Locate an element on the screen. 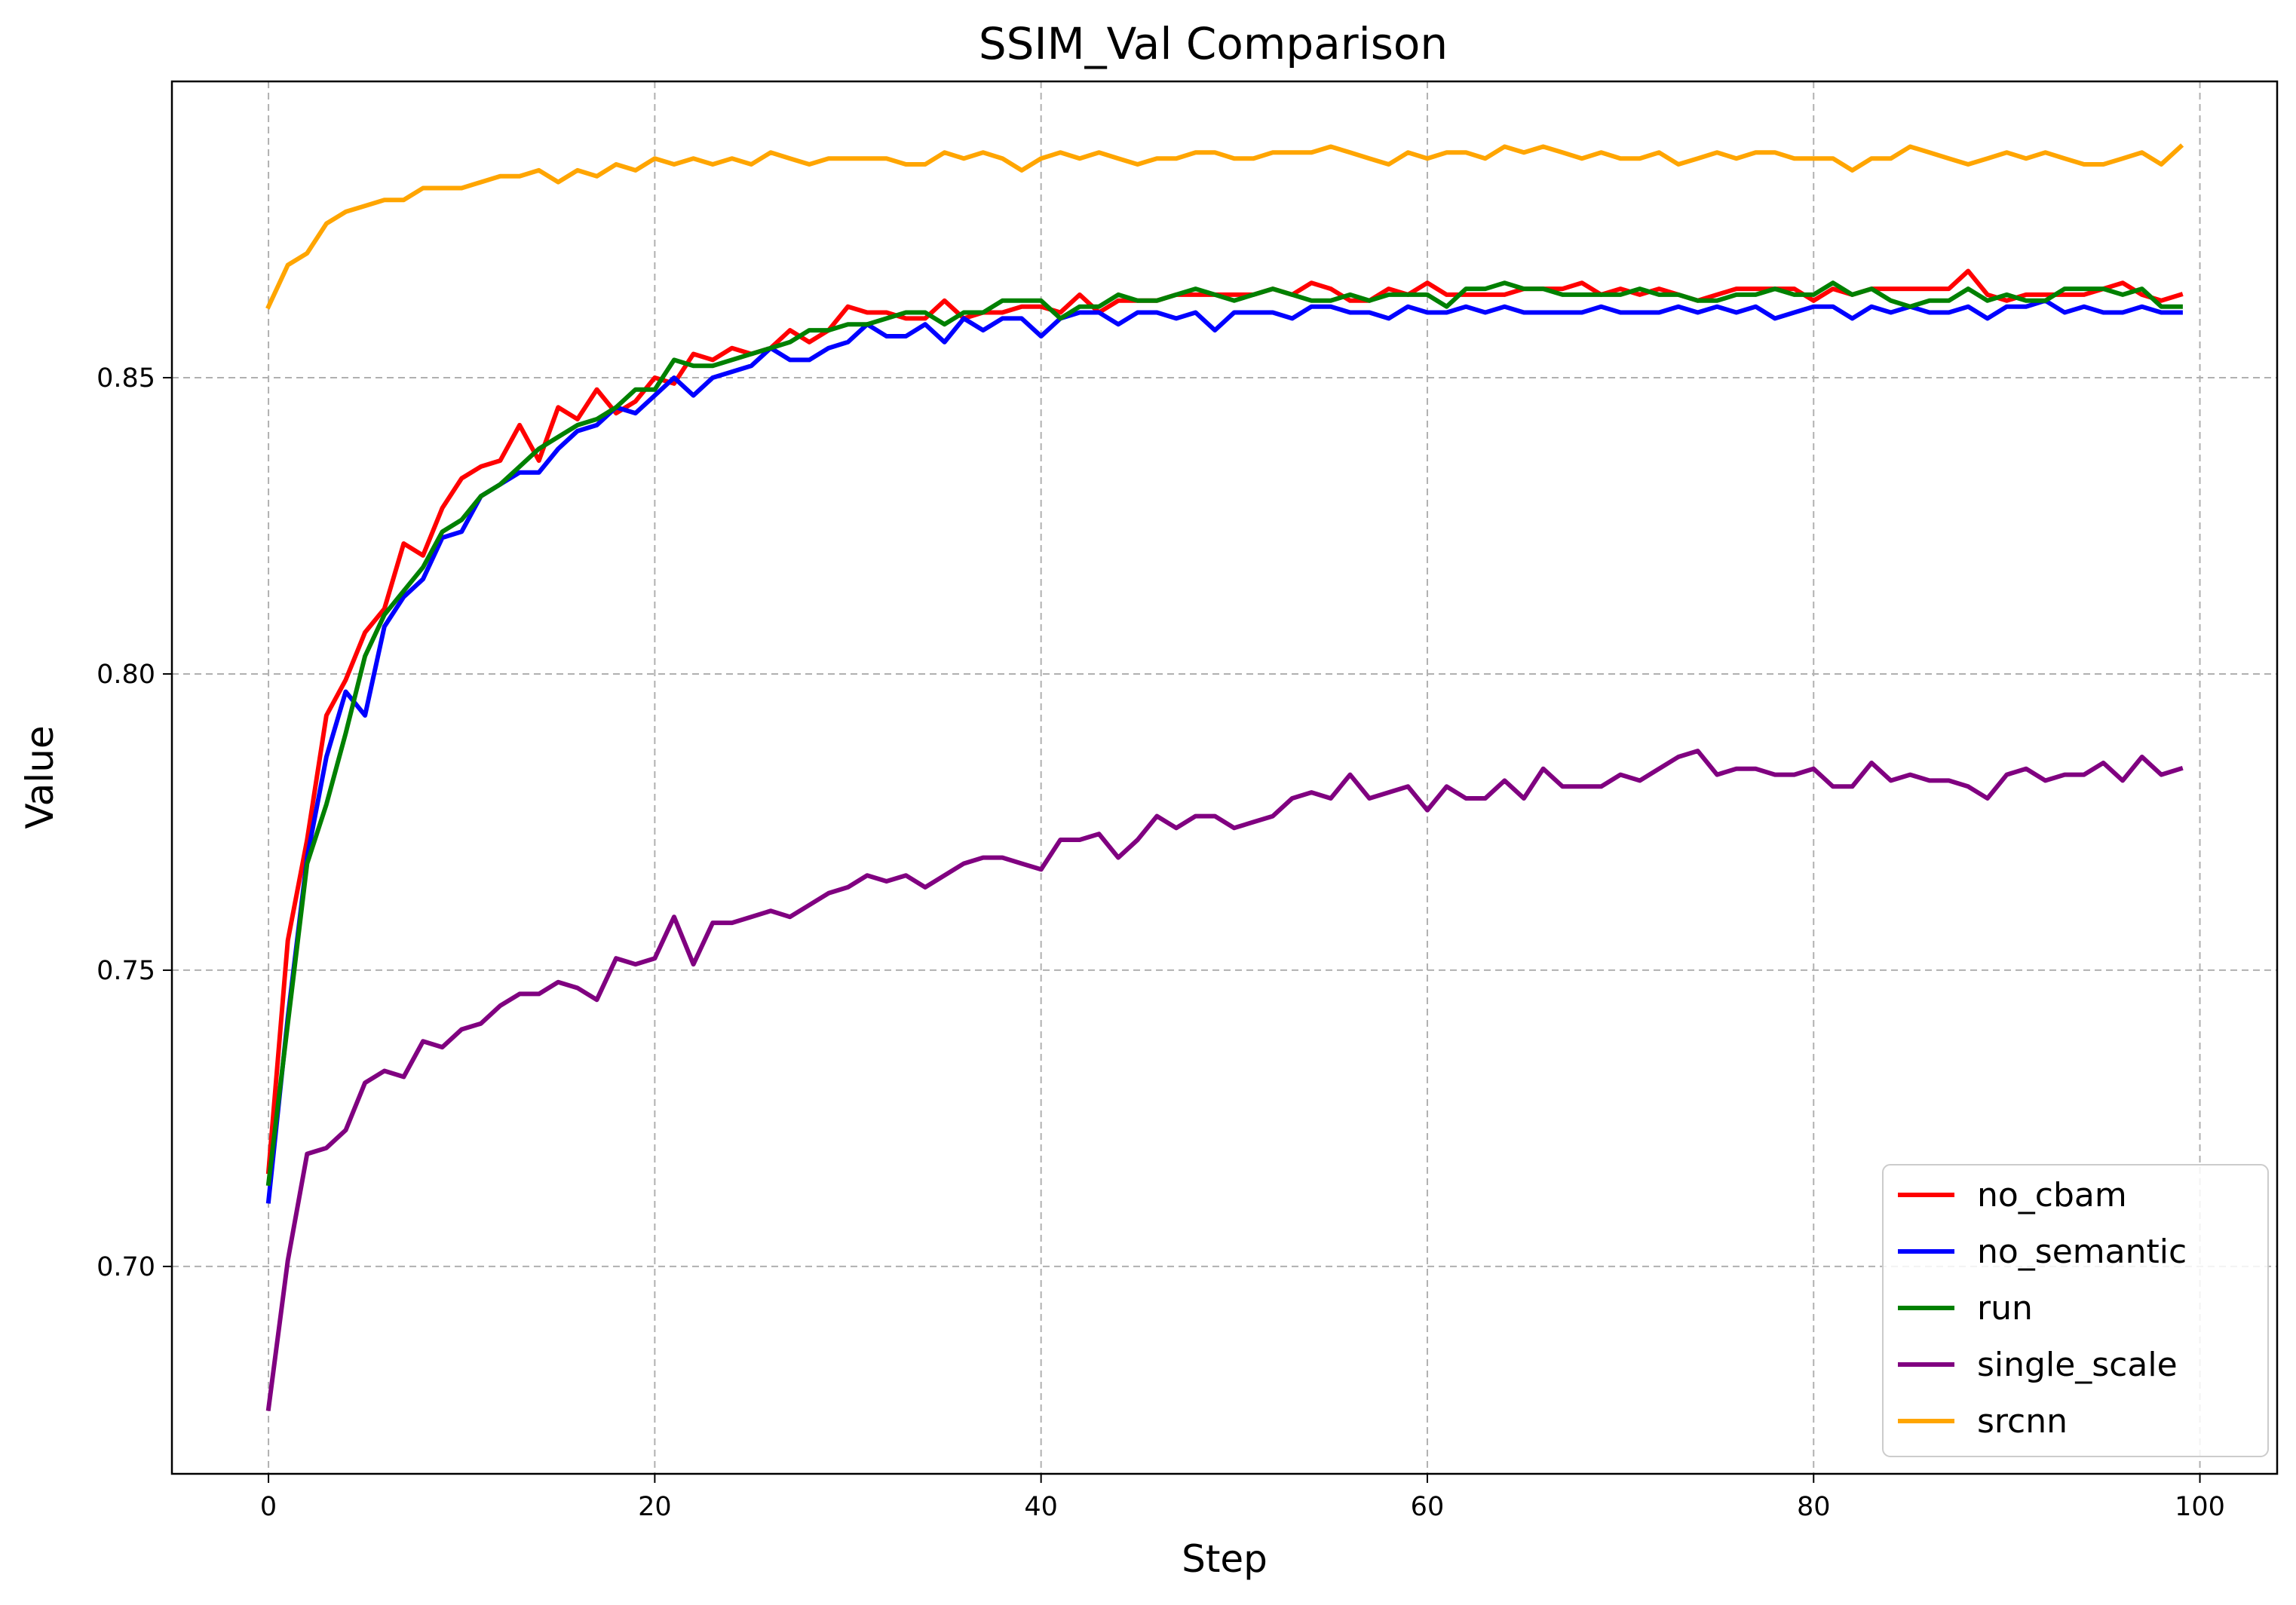 The height and width of the screenshot is (1605, 2296). x-tick-label: 100 is located at coordinates (2200, 1507).